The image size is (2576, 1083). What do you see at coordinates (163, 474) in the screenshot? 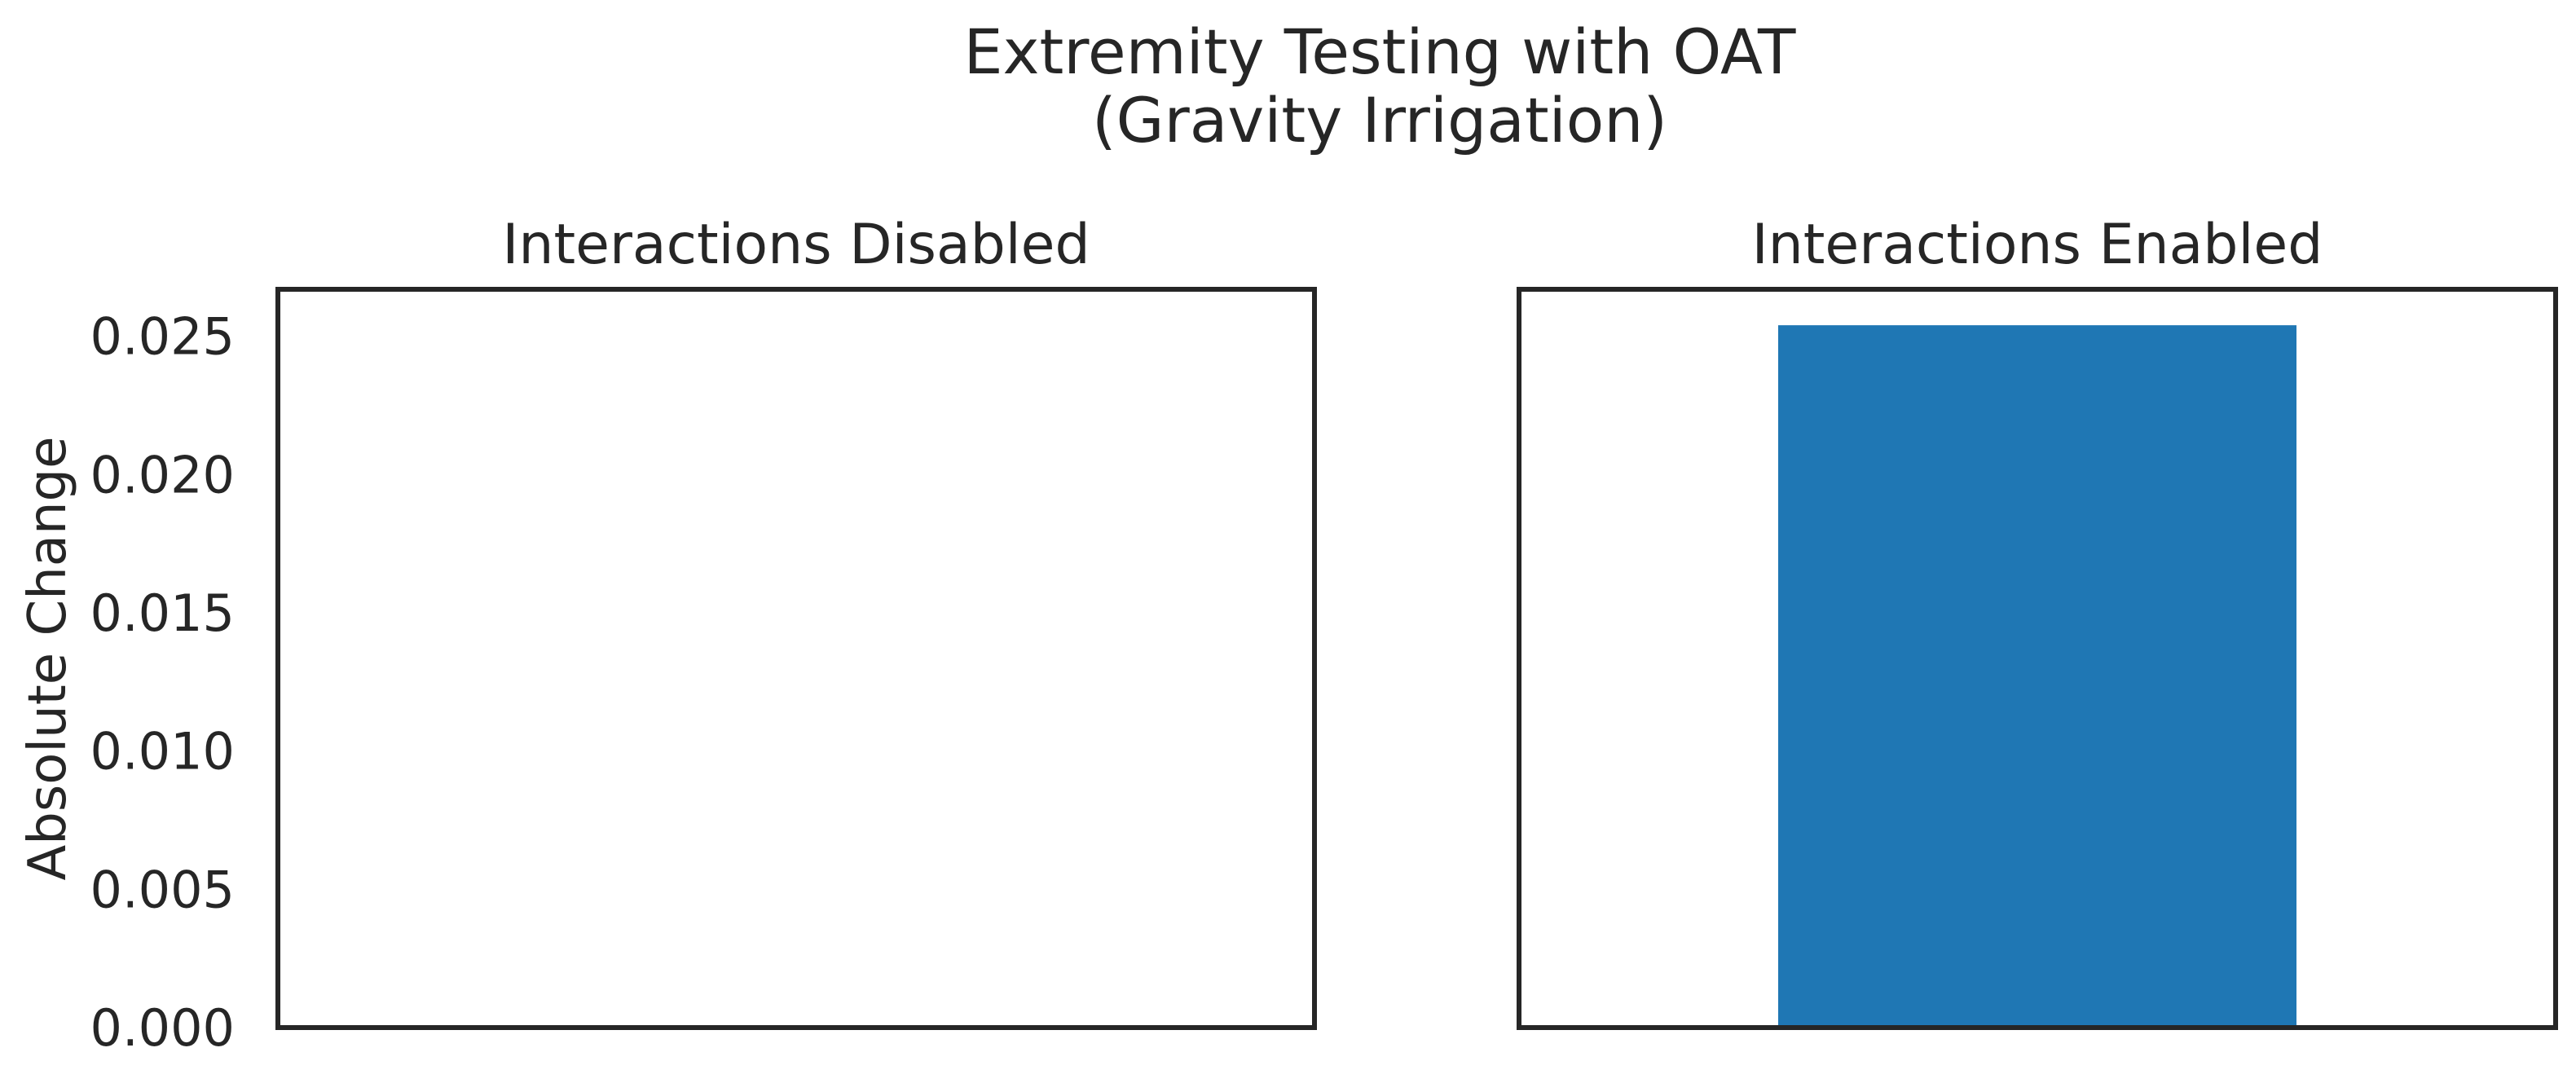
I see `y-tick-label: 0.020` at bounding box center [163, 474].